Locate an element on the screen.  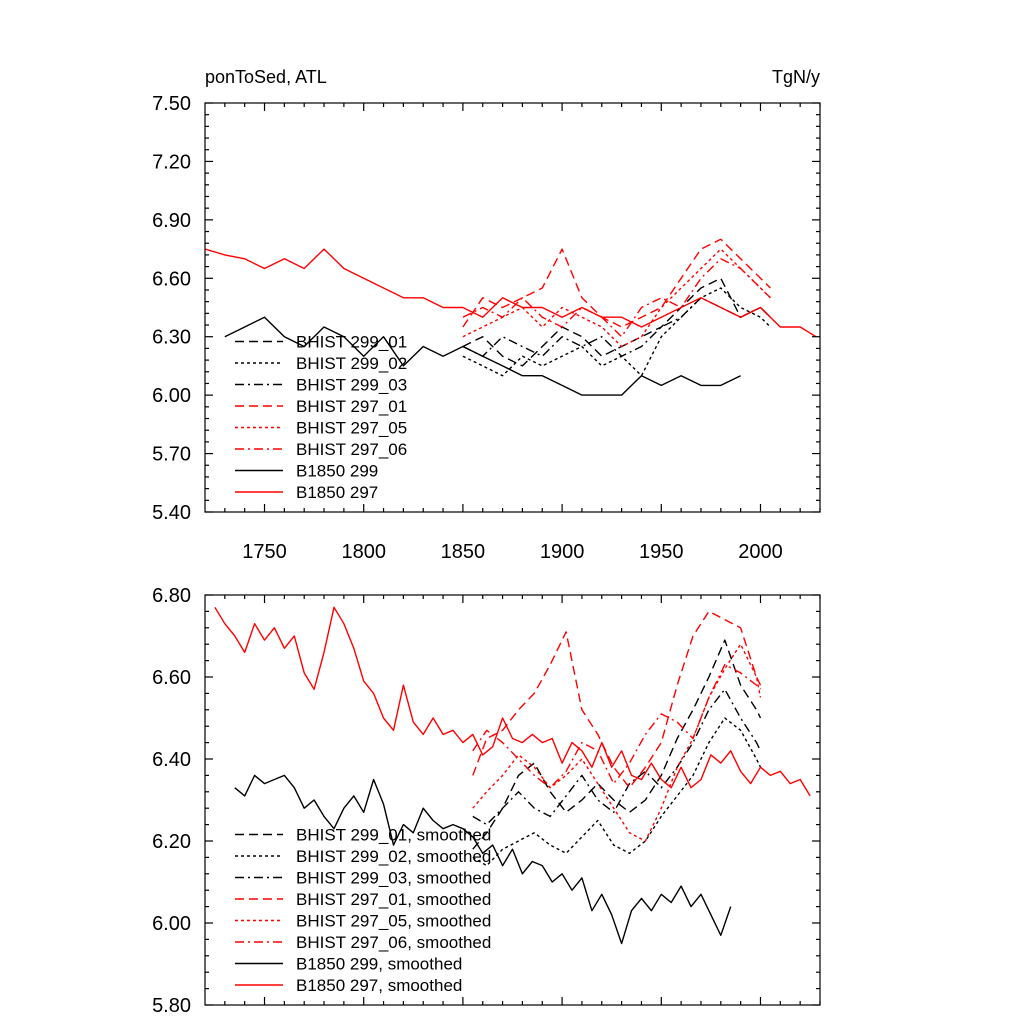
legend-label: B1850 297 is located at coordinates (337, 492).